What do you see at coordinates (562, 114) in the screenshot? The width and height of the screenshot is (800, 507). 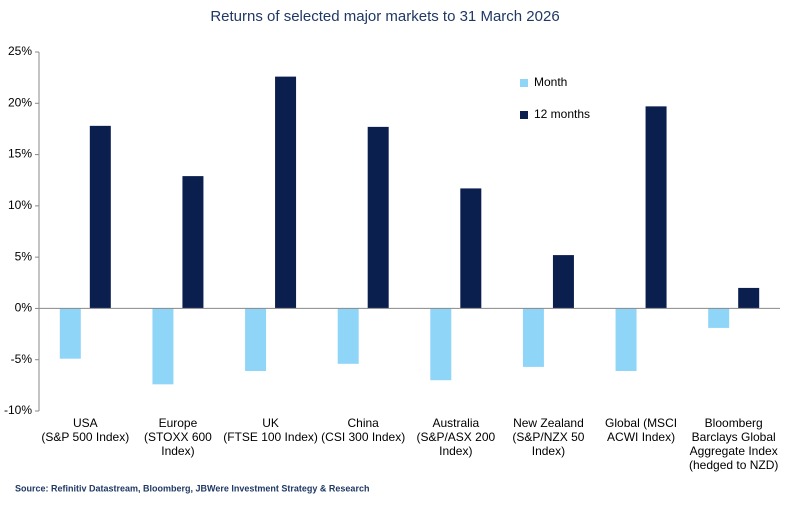 I see `legend-label: 12 months` at bounding box center [562, 114].